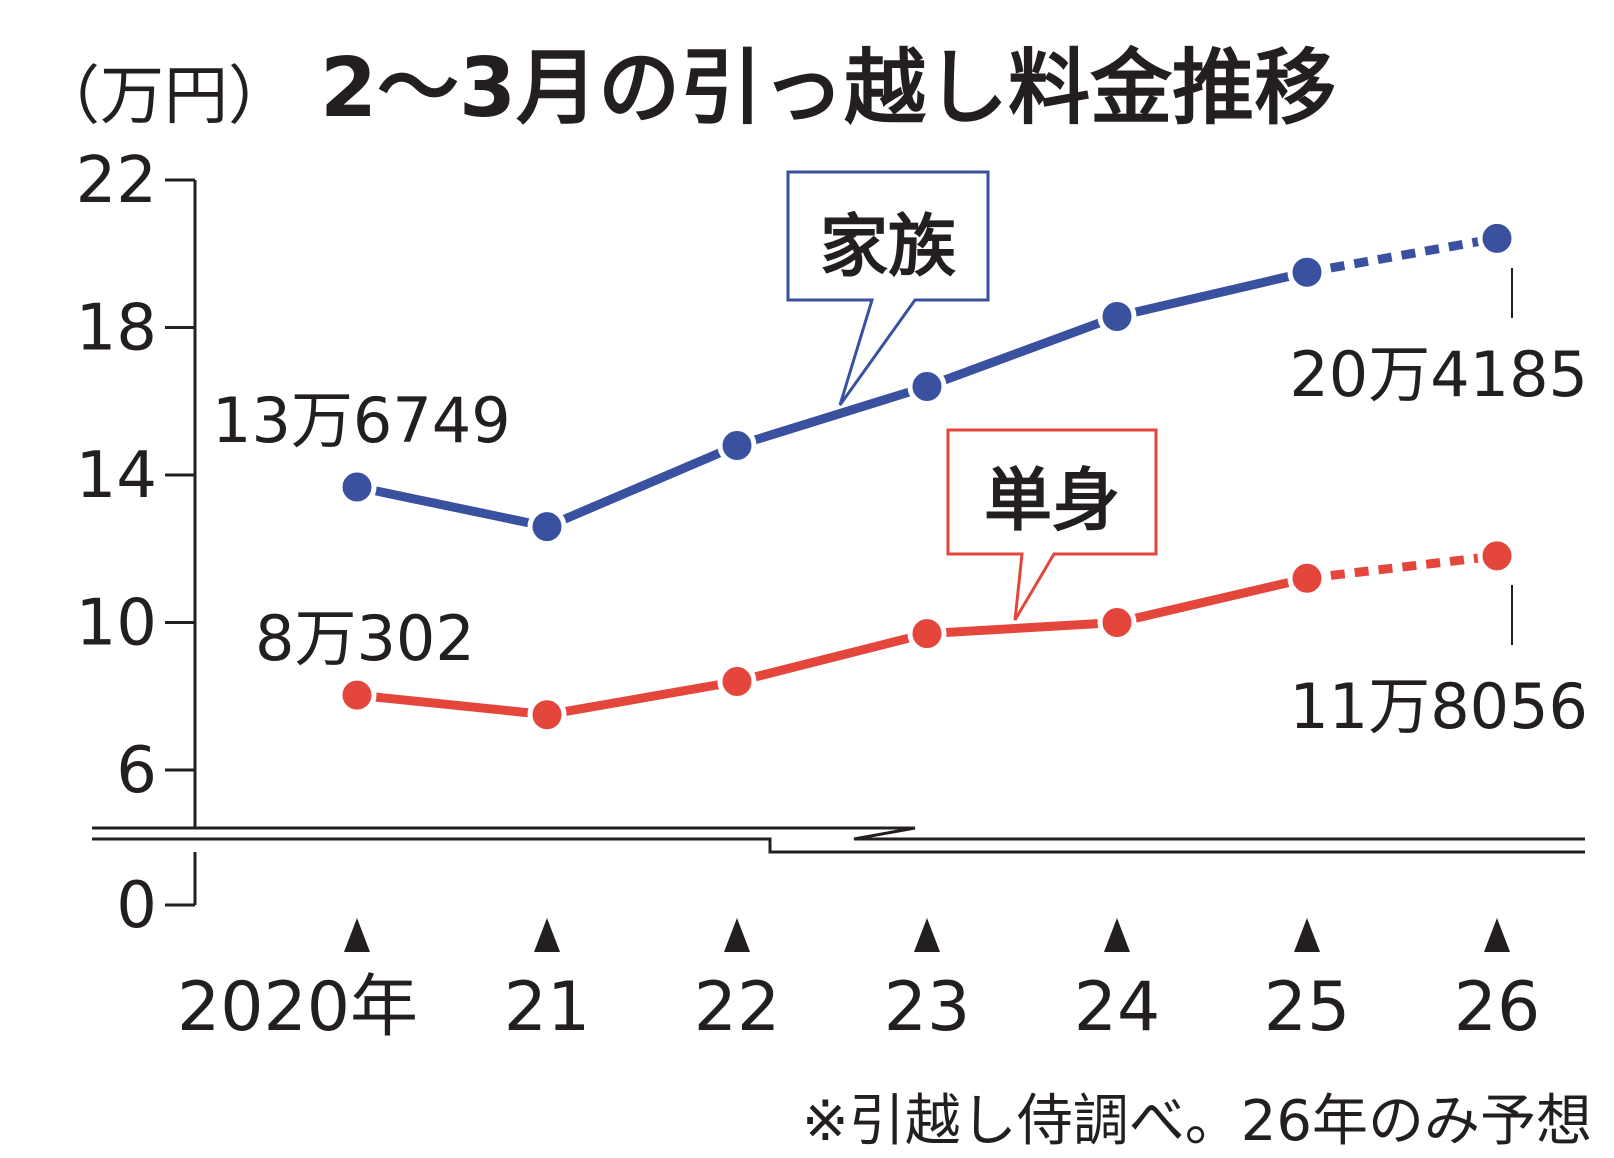 The width and height of the screenshot is (1614, 1158). Describe the element at coordinates (858, 982) in the screenshot. I see `x-axis-labels: 2020年 21 22 23 24 25 26` at that location.